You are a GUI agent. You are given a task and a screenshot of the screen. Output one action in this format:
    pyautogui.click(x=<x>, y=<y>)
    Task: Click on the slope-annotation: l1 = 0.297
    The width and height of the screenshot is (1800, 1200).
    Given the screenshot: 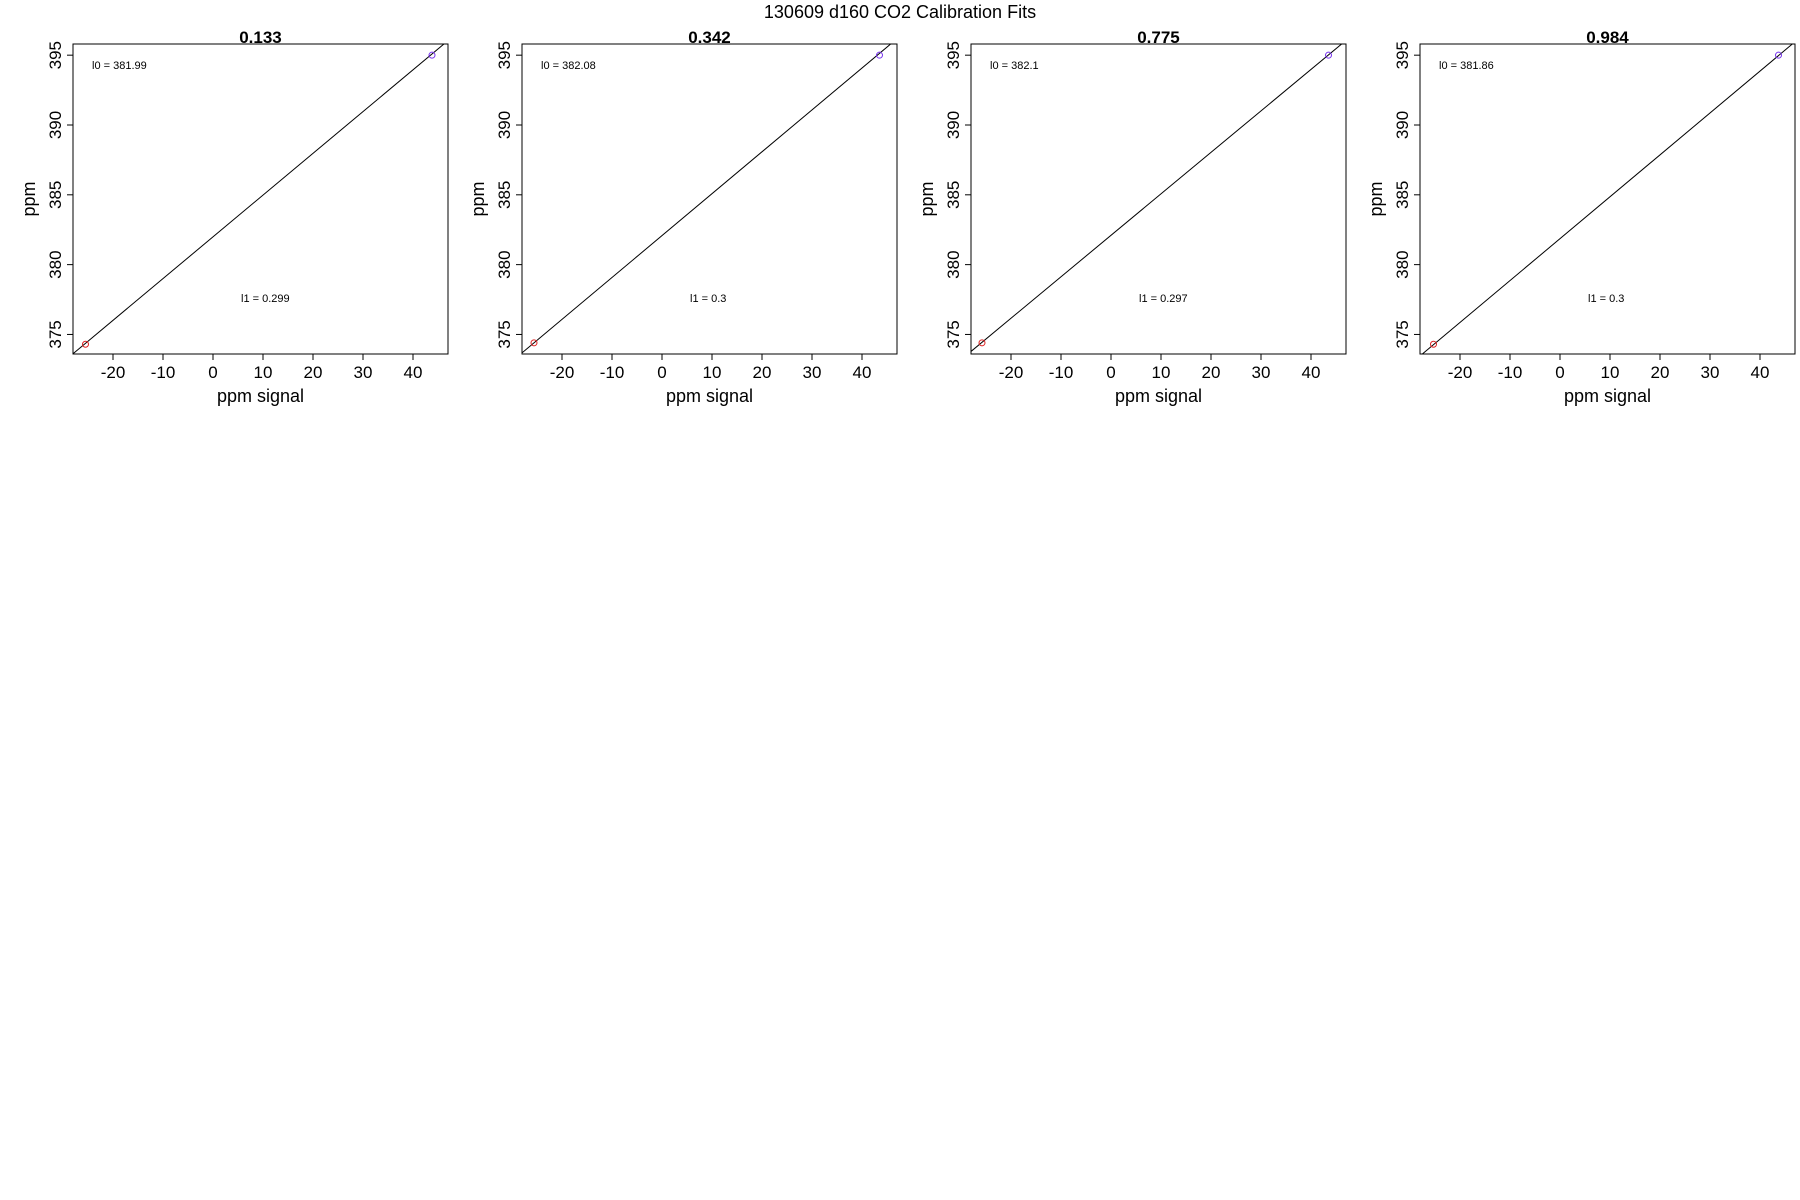 What is the action you would take?
    pyautogui.click(x=1163, y=299)
    